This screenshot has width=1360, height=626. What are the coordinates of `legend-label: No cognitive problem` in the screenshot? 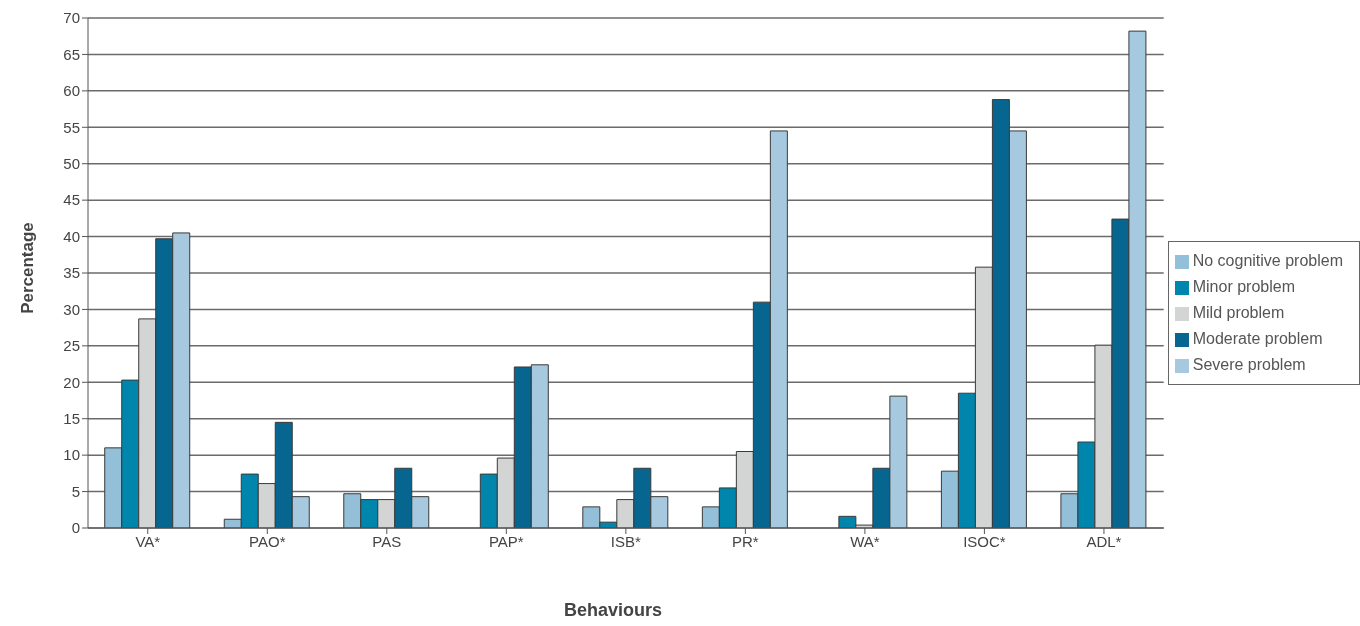 It's located at (1267, 260).